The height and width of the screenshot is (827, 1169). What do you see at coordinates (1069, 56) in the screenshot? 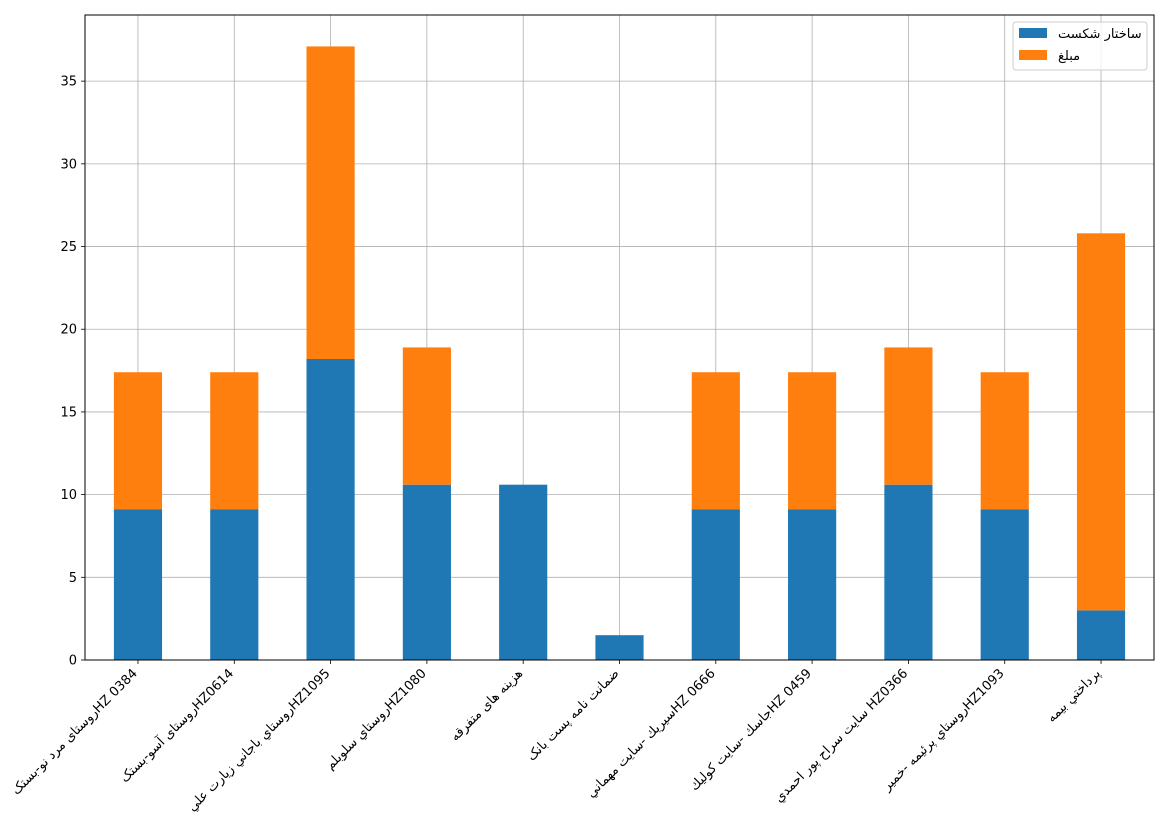
I see `legend-label-series-1: مبلغ` at bounding box center [1069, 56].